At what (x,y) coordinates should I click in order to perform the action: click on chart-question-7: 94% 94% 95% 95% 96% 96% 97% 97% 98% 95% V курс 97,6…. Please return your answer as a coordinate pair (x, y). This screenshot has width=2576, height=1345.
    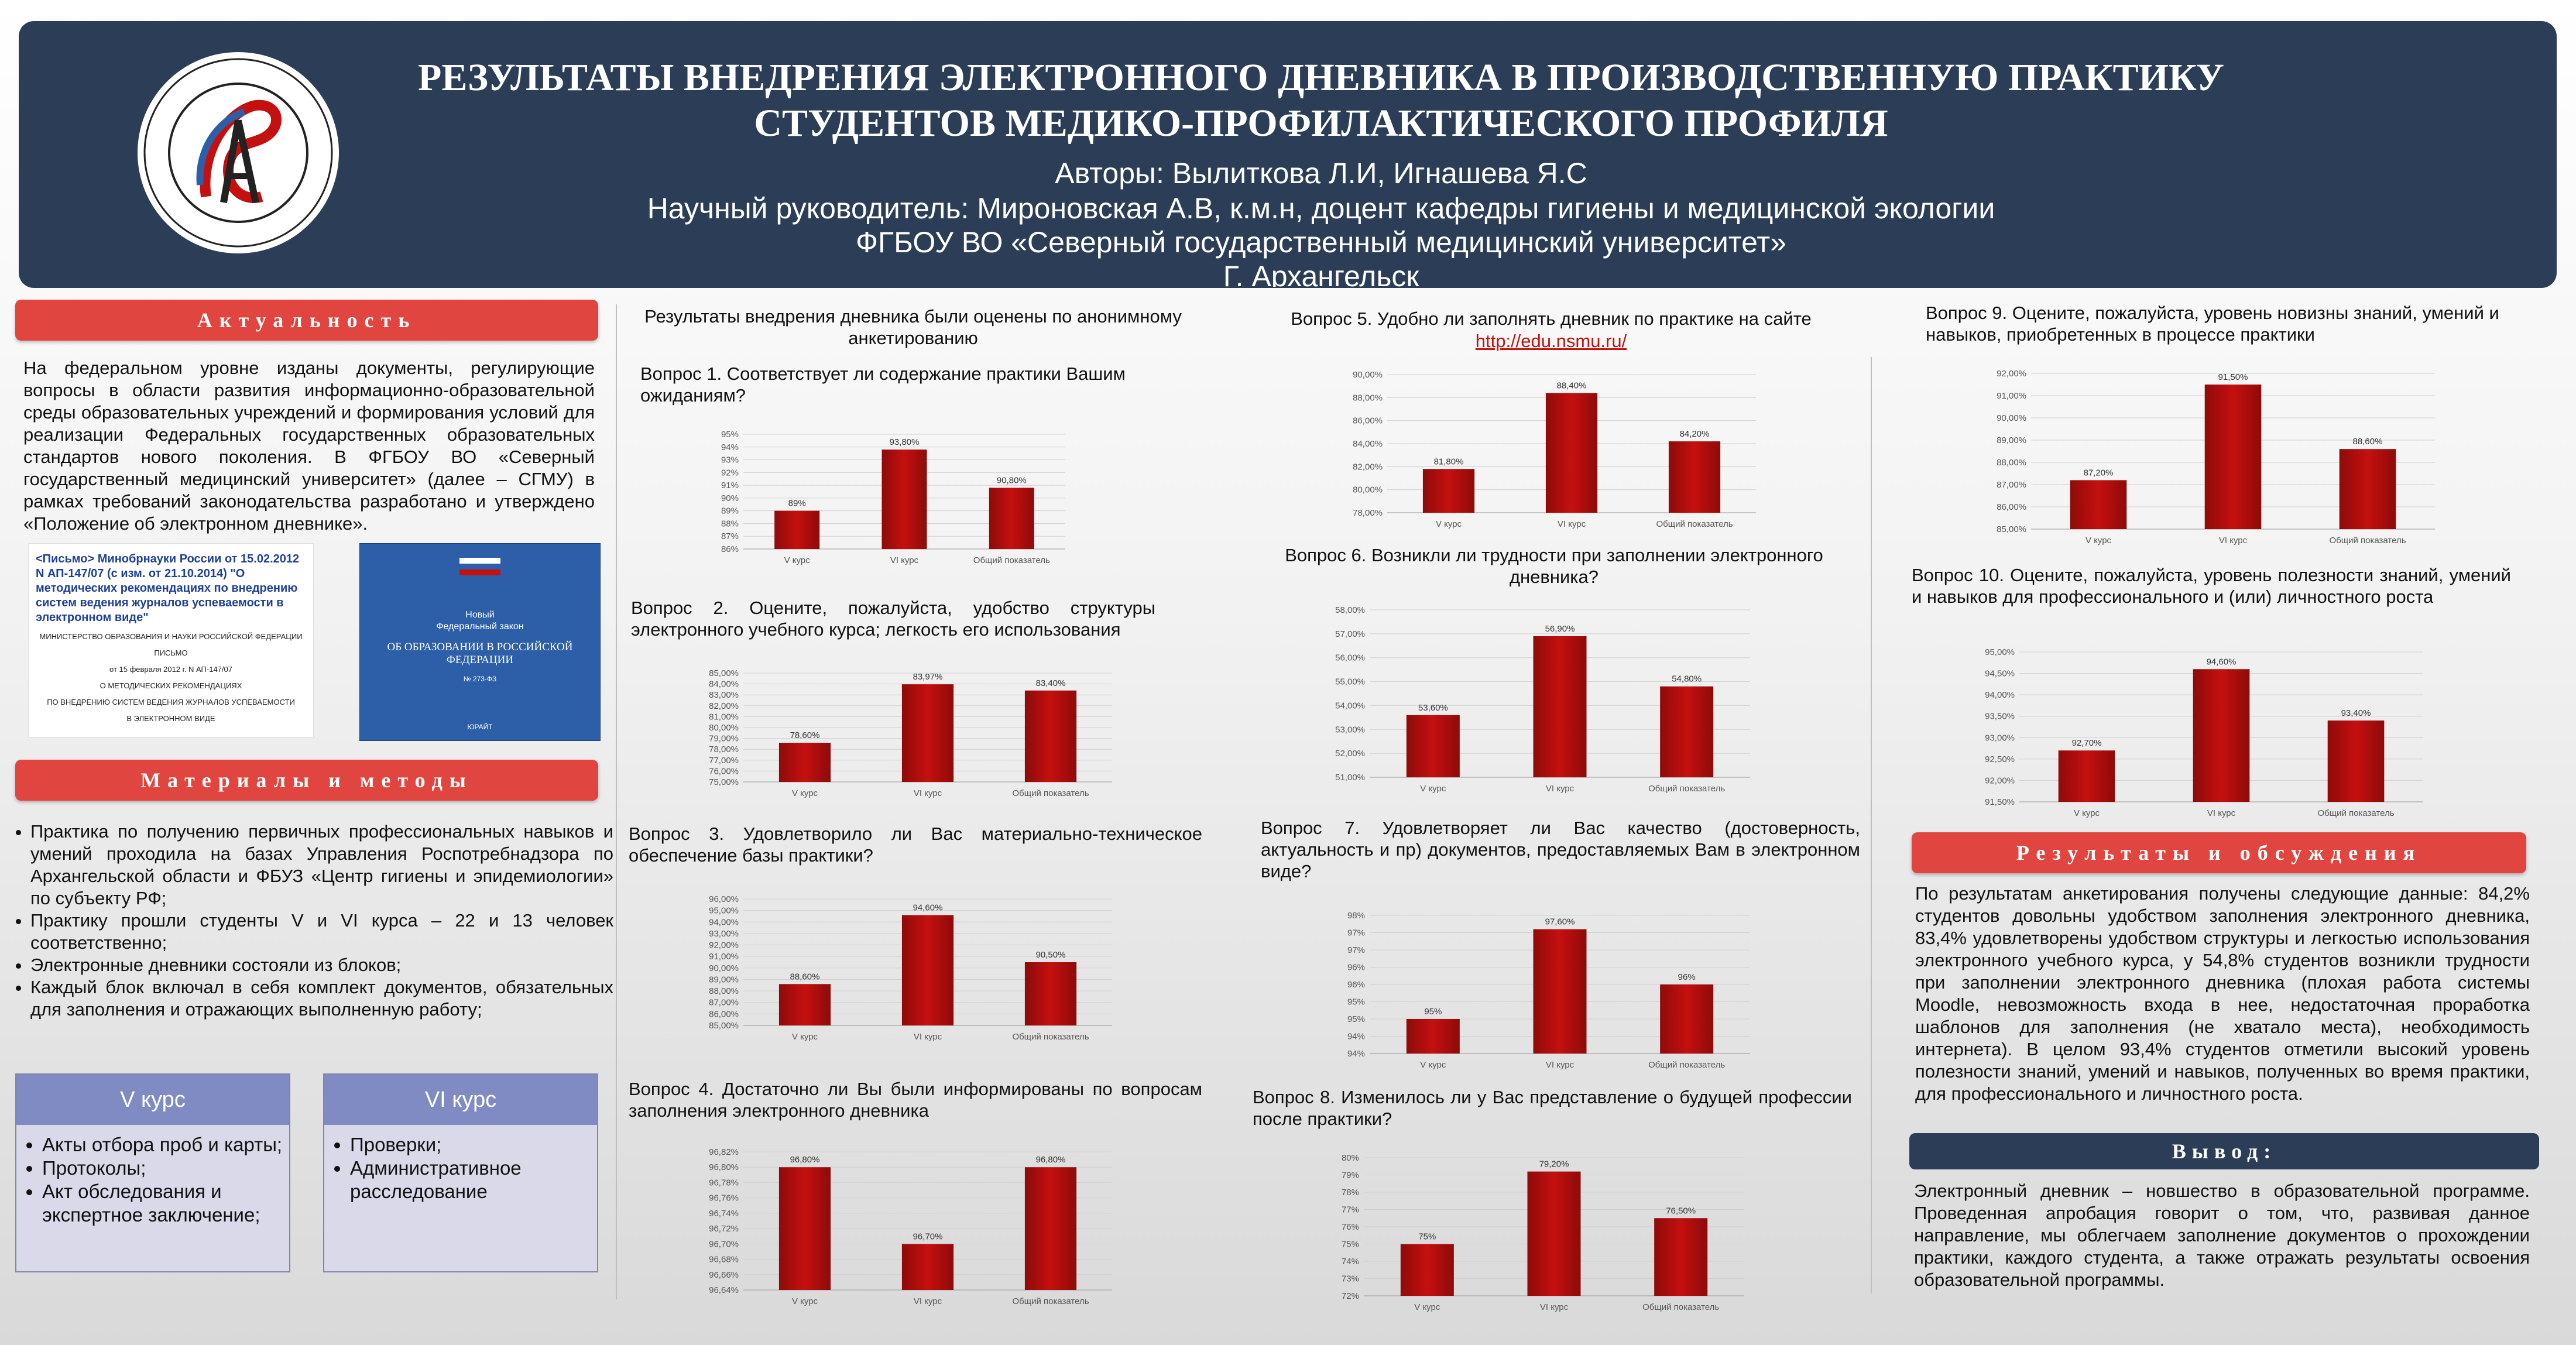
    Looking at the image, I should click on (1548, 990).